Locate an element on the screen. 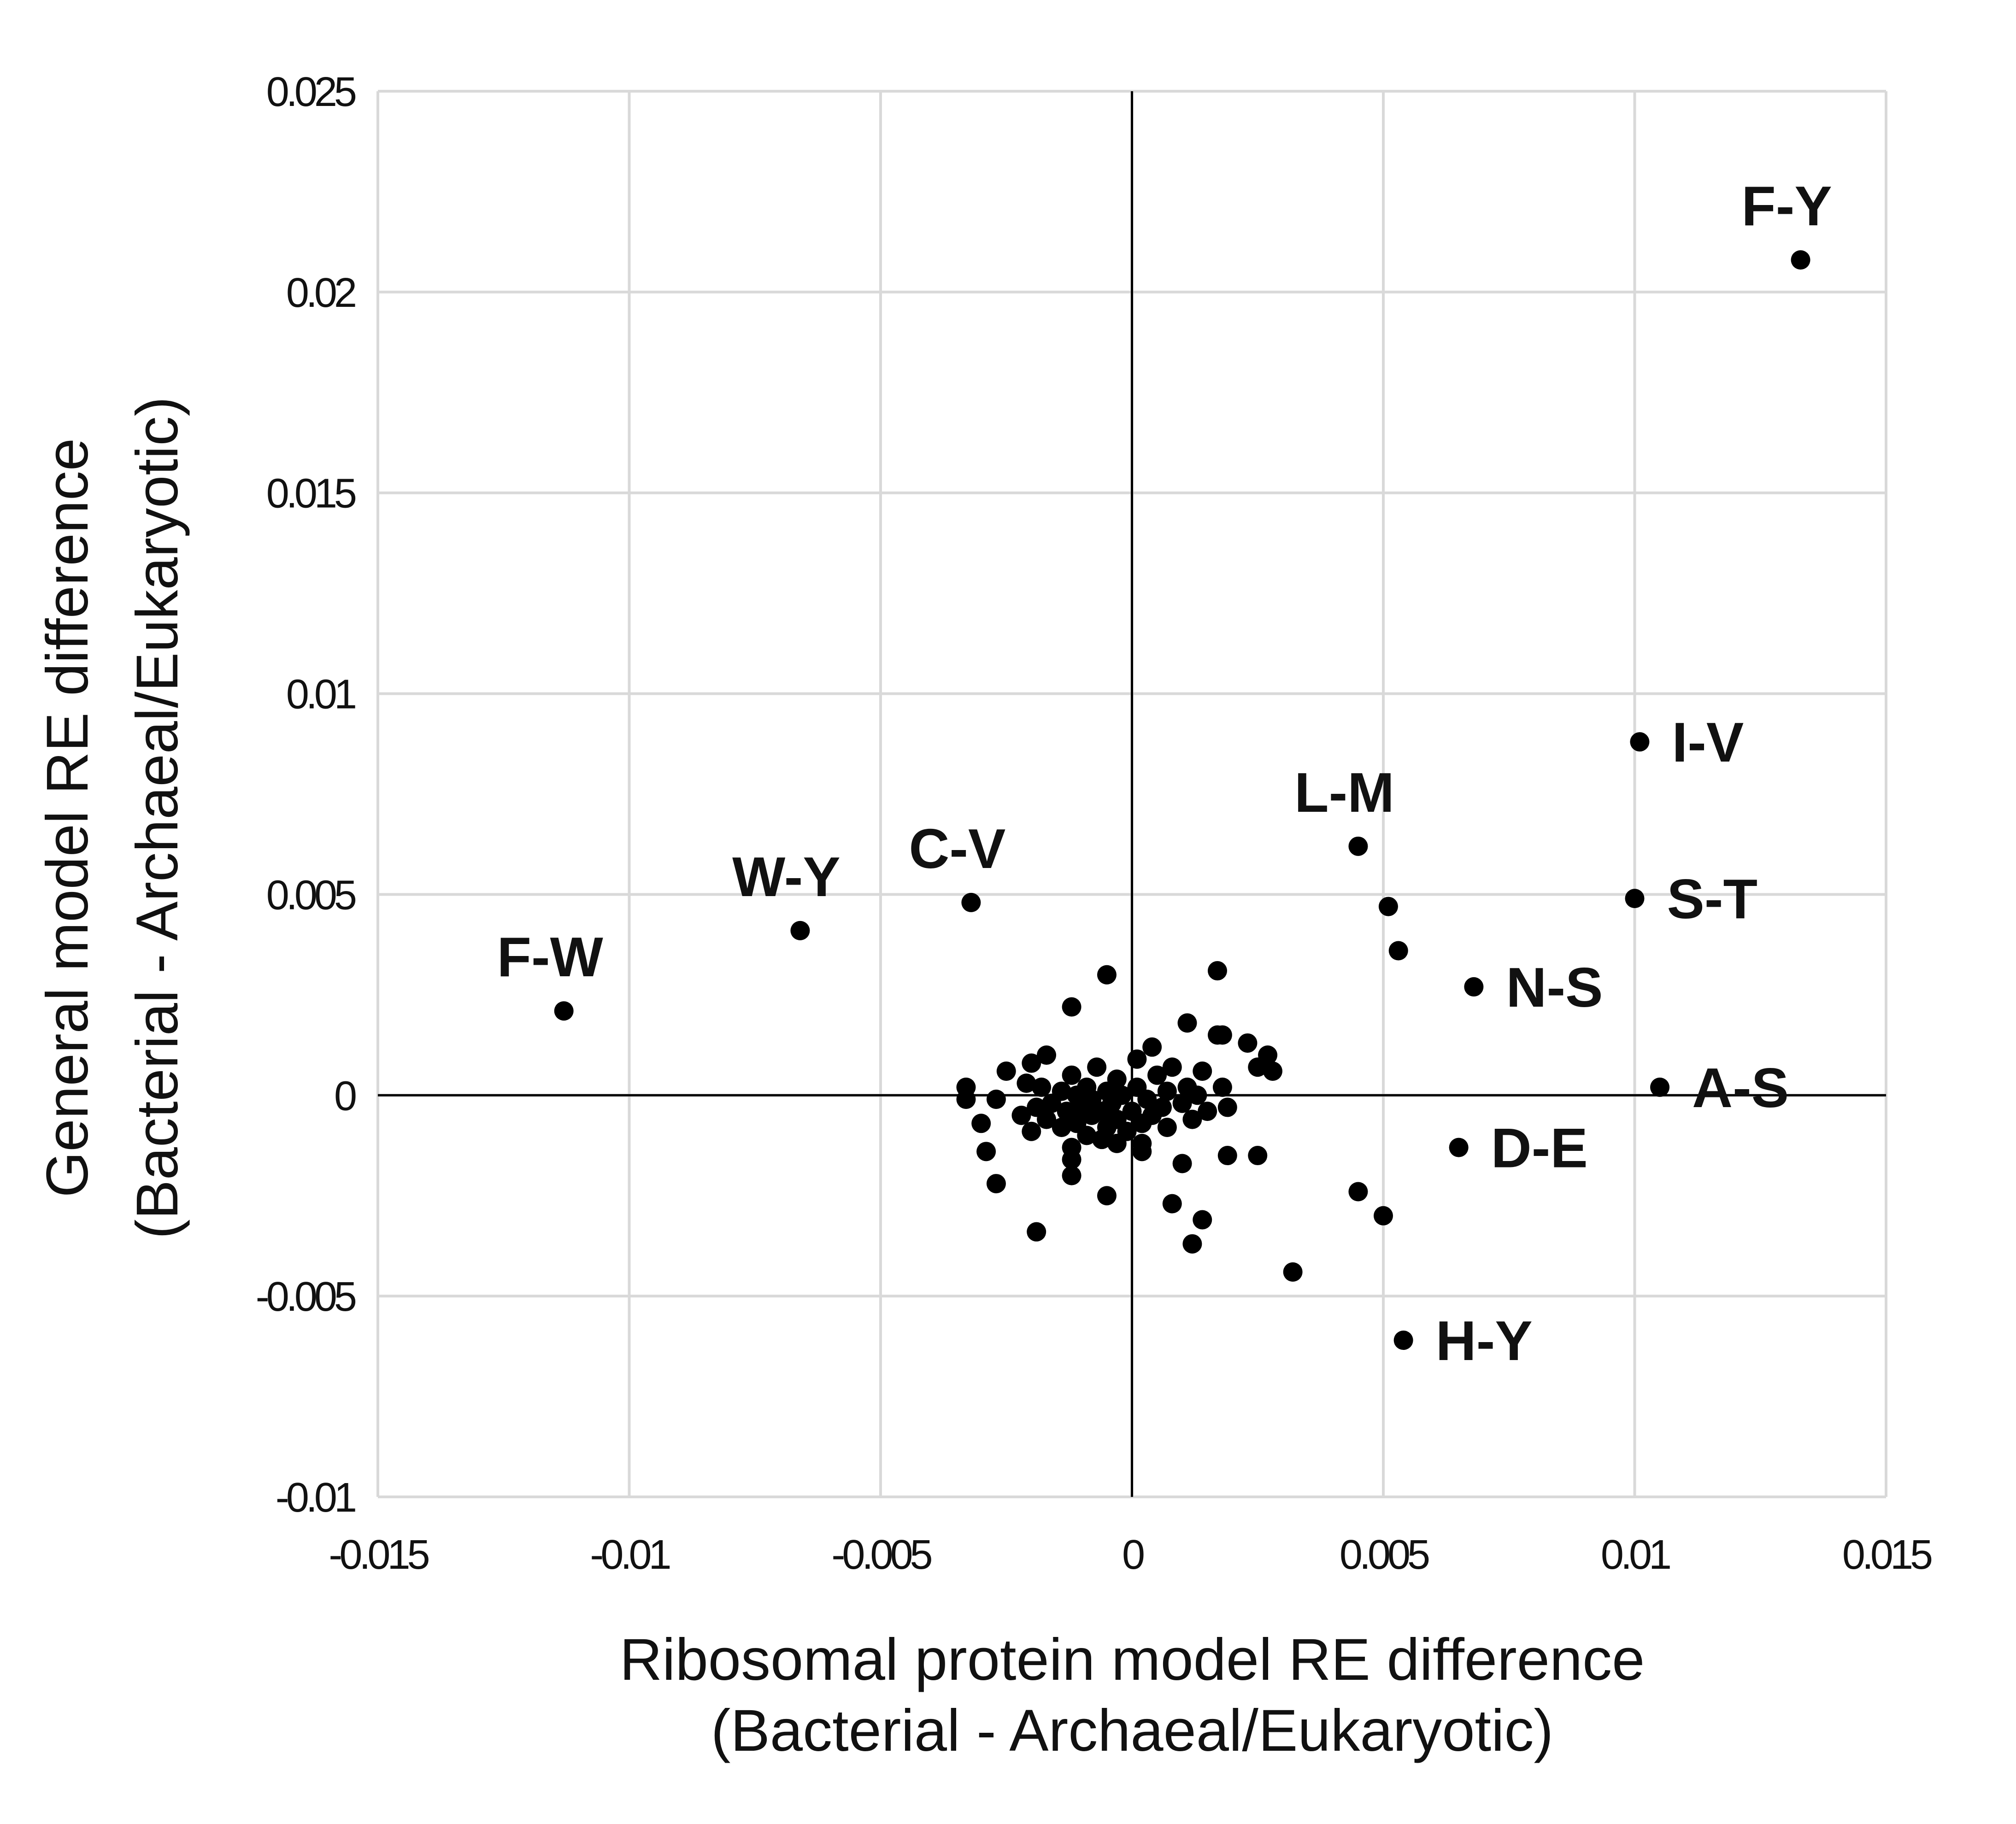  data-point-l-m is located at coordinates (1358, 846).